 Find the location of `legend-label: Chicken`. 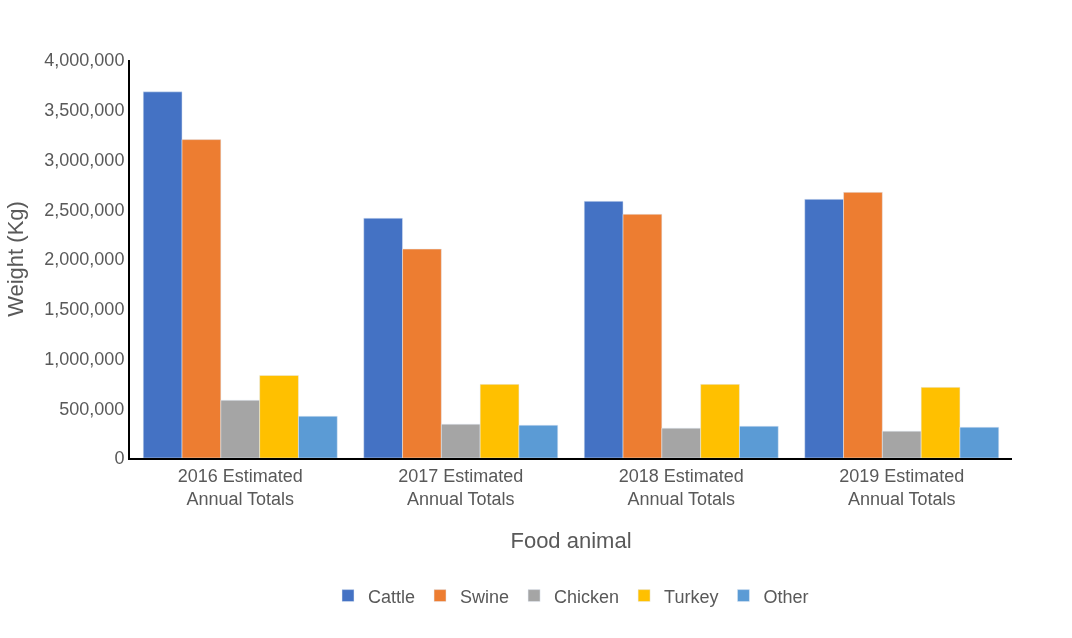

legend-label: Chicken is located at coordinates (587, 596).